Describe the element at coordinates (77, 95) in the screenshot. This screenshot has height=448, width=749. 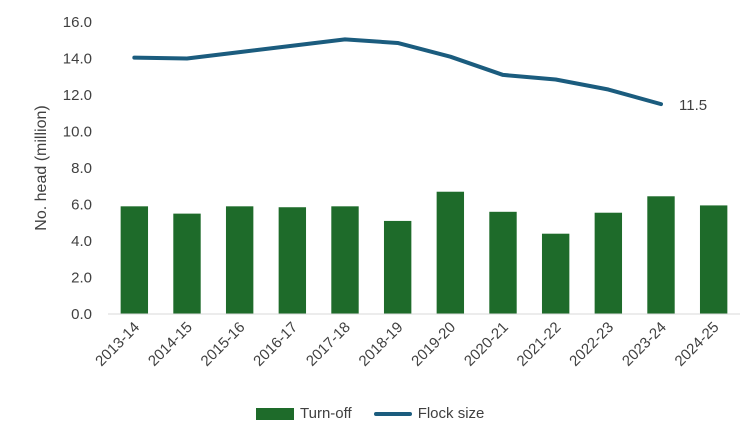
I see `y-tick-label: 12.0` at that location.